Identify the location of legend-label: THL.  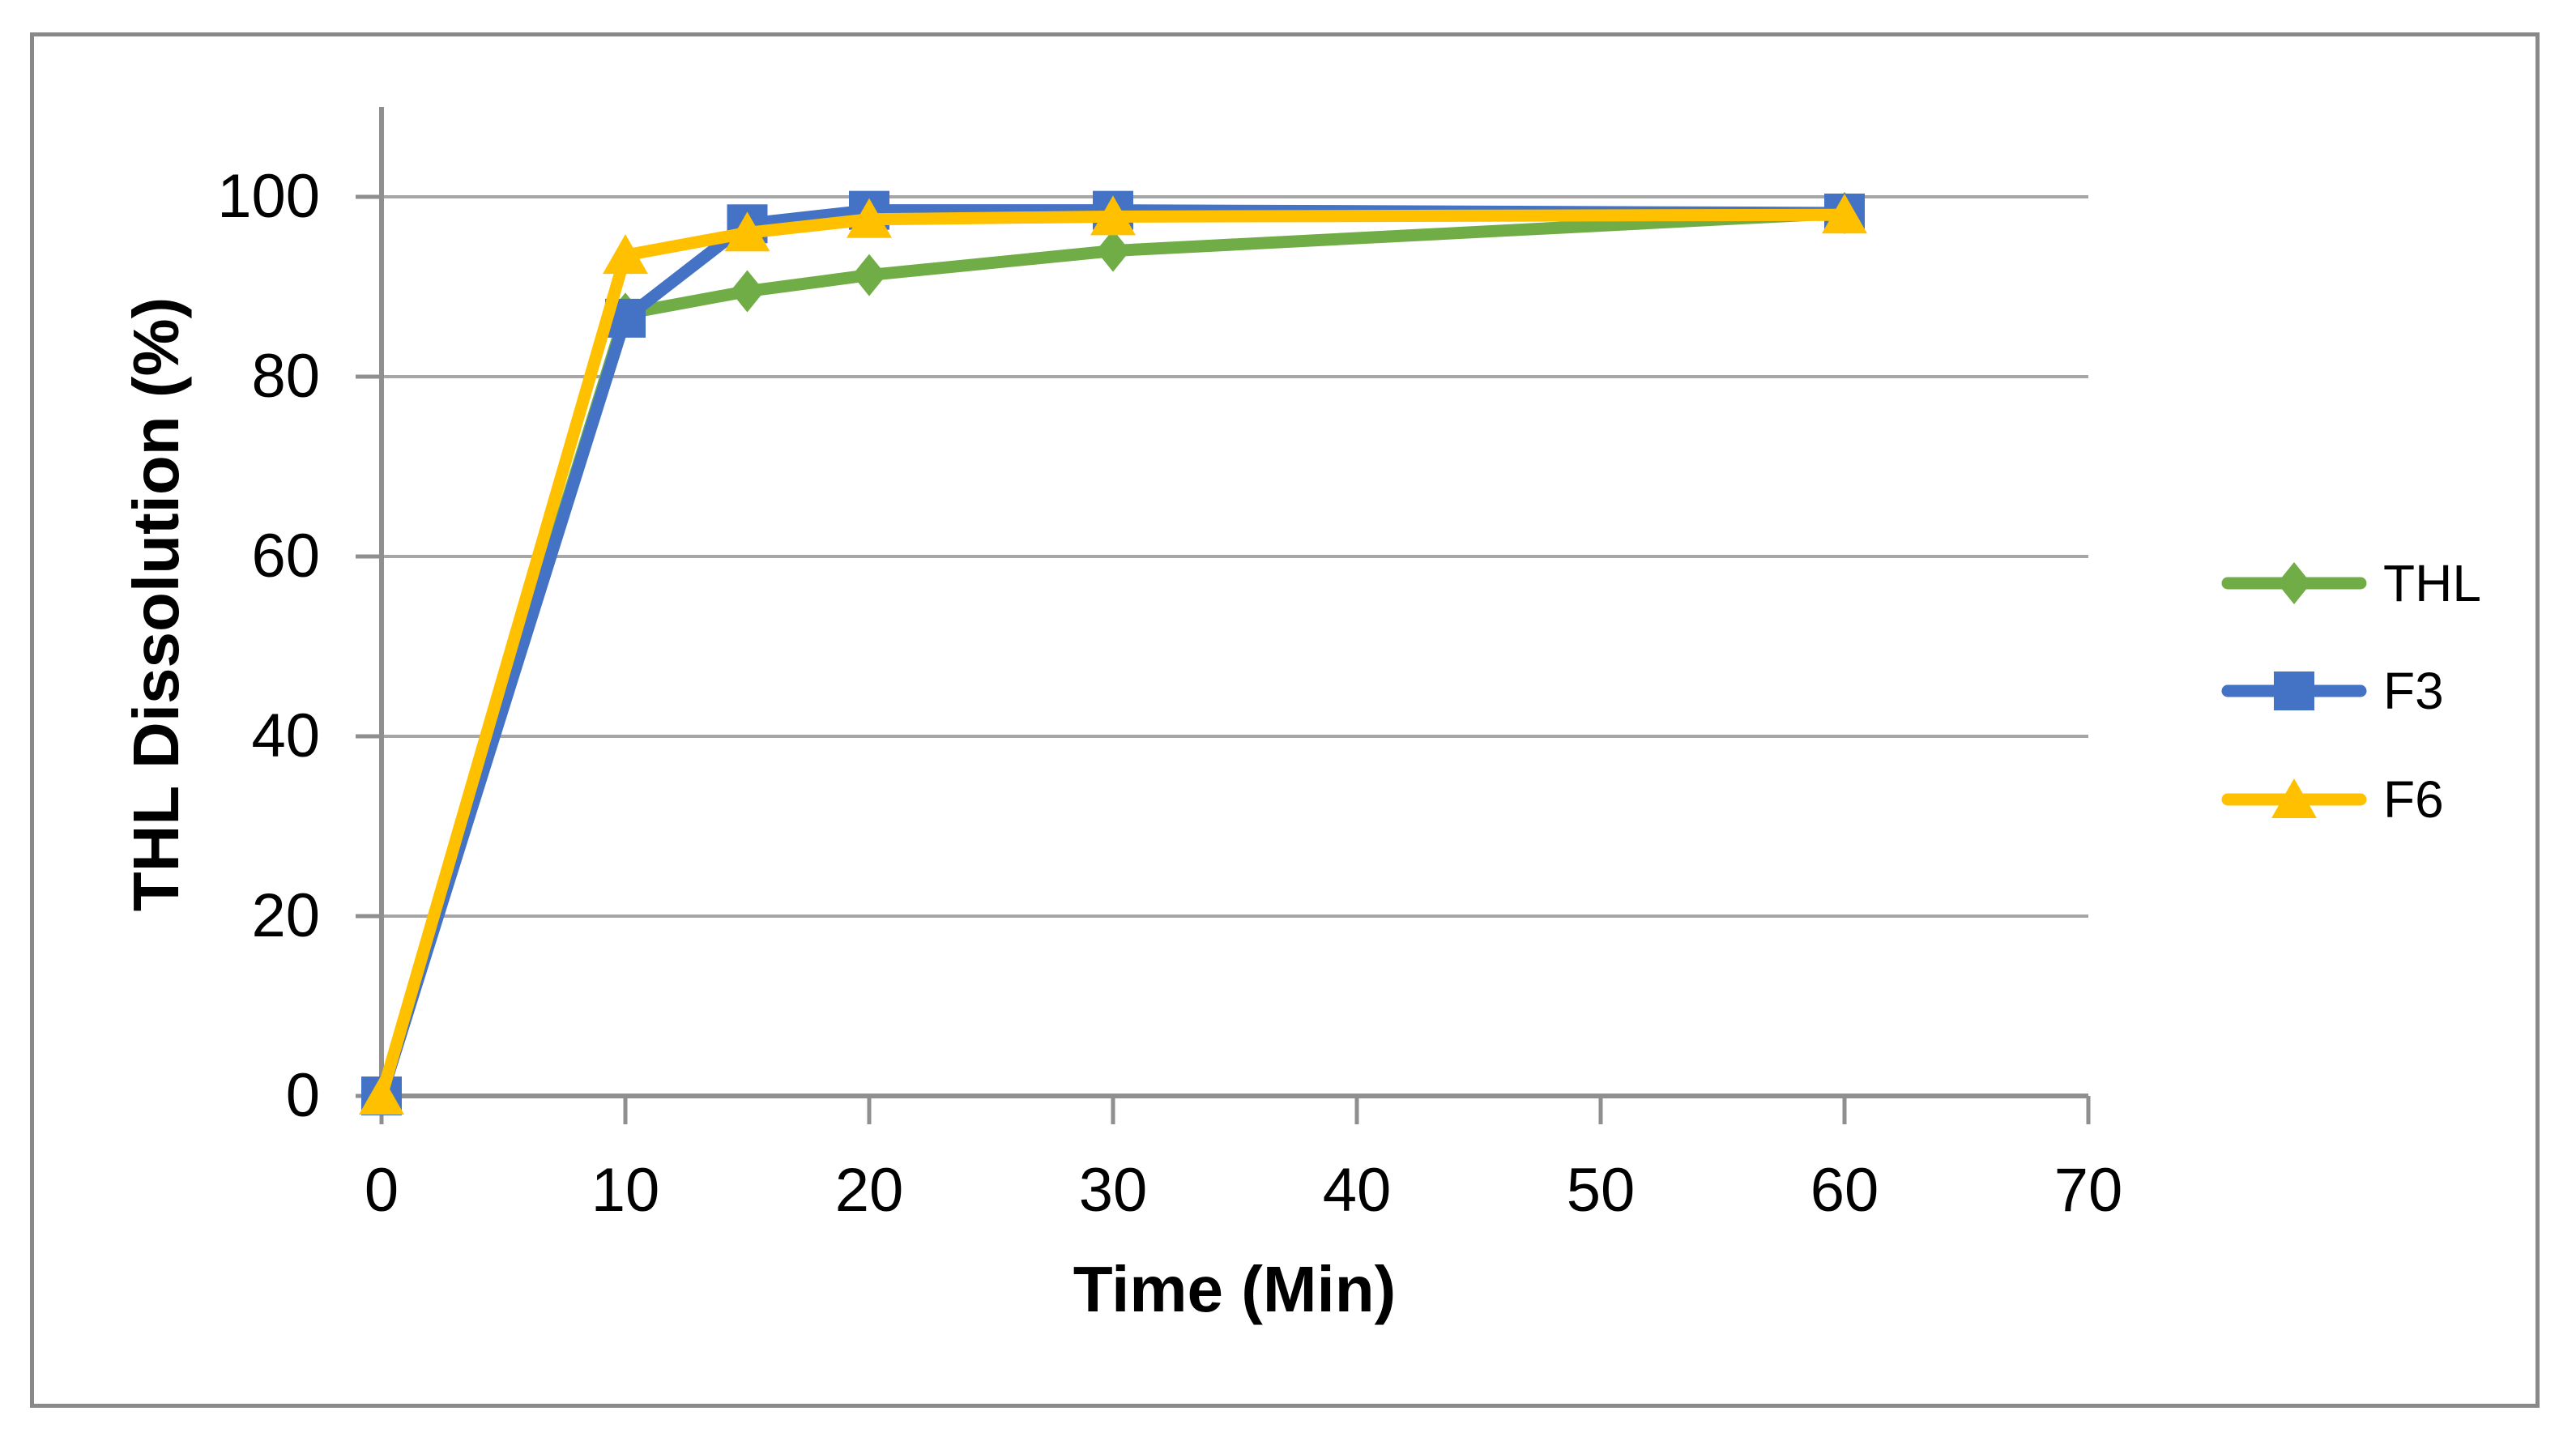
(2432, 583).